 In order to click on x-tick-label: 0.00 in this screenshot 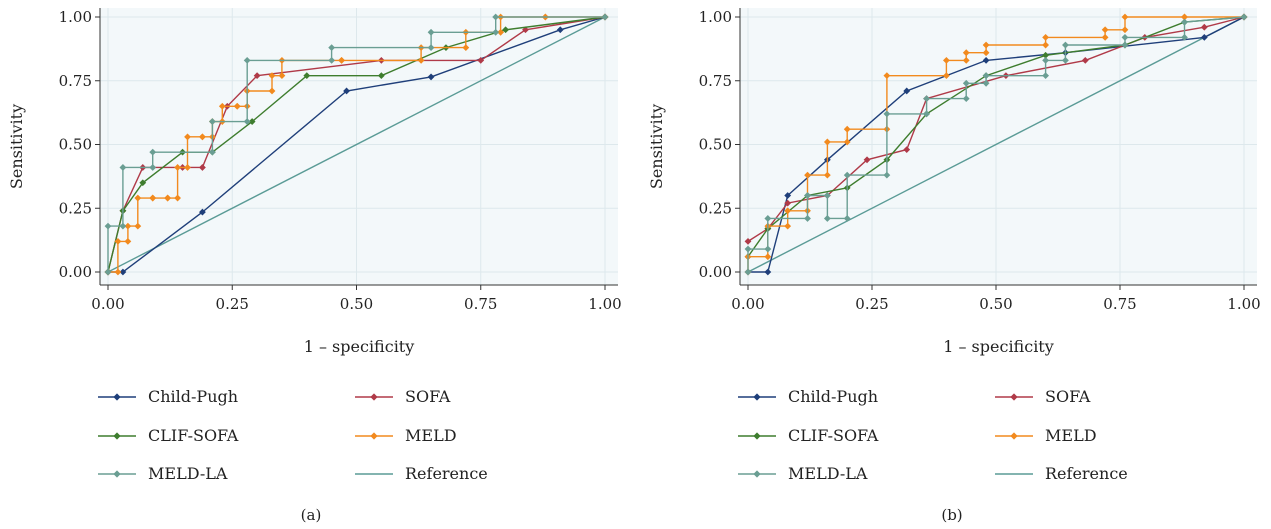, I will do `click(107, 304)`.